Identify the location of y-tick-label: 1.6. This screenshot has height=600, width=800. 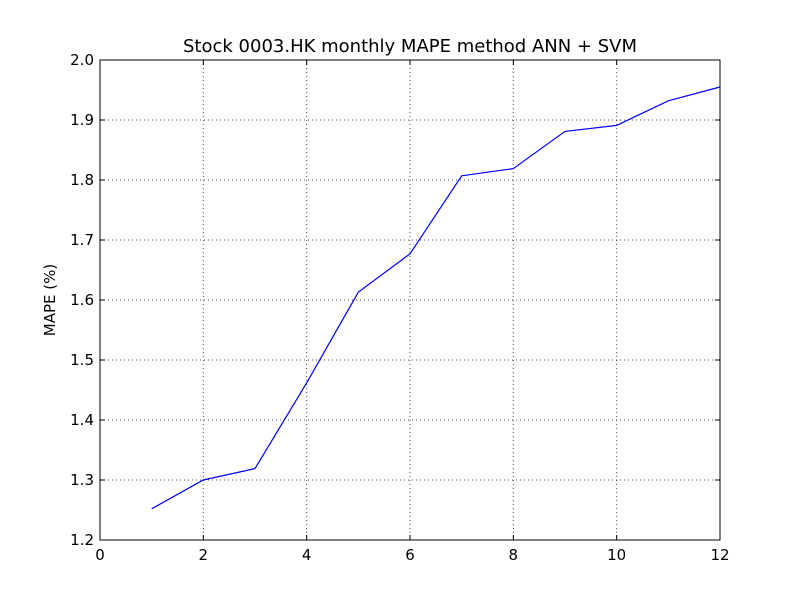
(82, 300).